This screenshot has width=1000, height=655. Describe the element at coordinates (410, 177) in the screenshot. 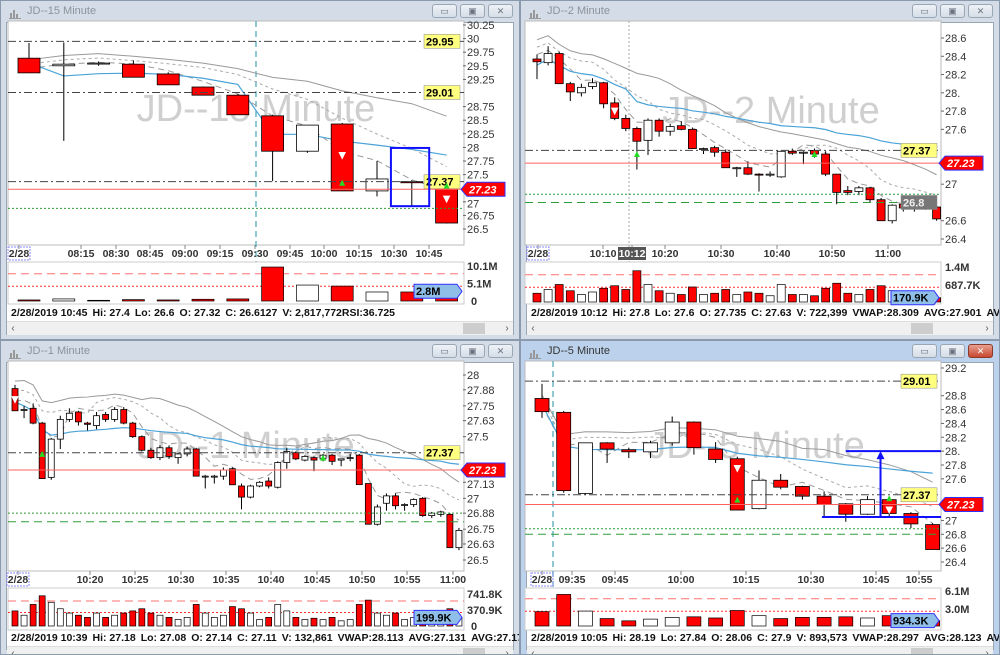

I see `drawn-rectangle` at that location.